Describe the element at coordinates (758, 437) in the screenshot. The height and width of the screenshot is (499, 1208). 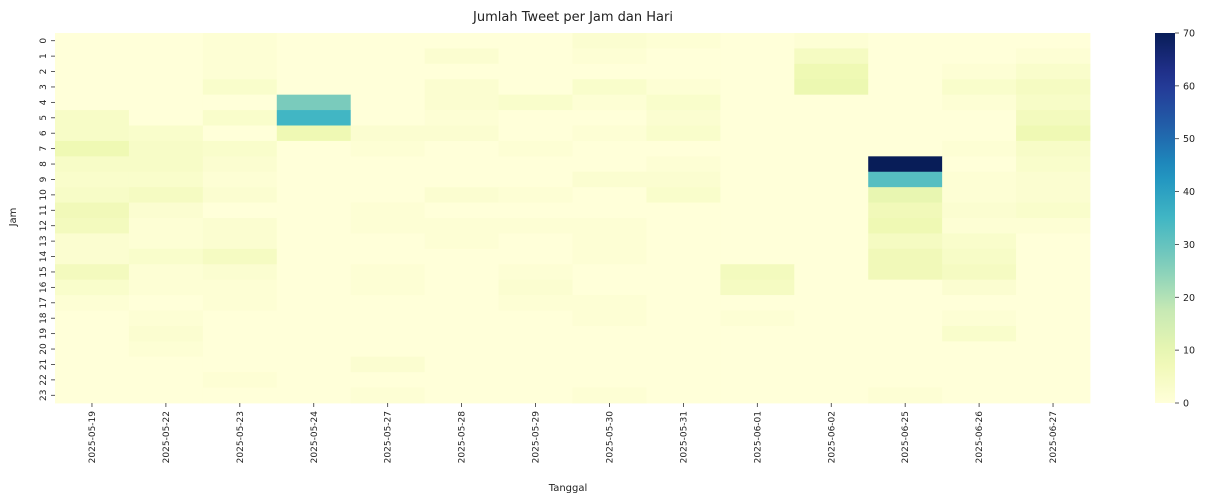
I see `x-tick-label: 2025-06-01` at that location.